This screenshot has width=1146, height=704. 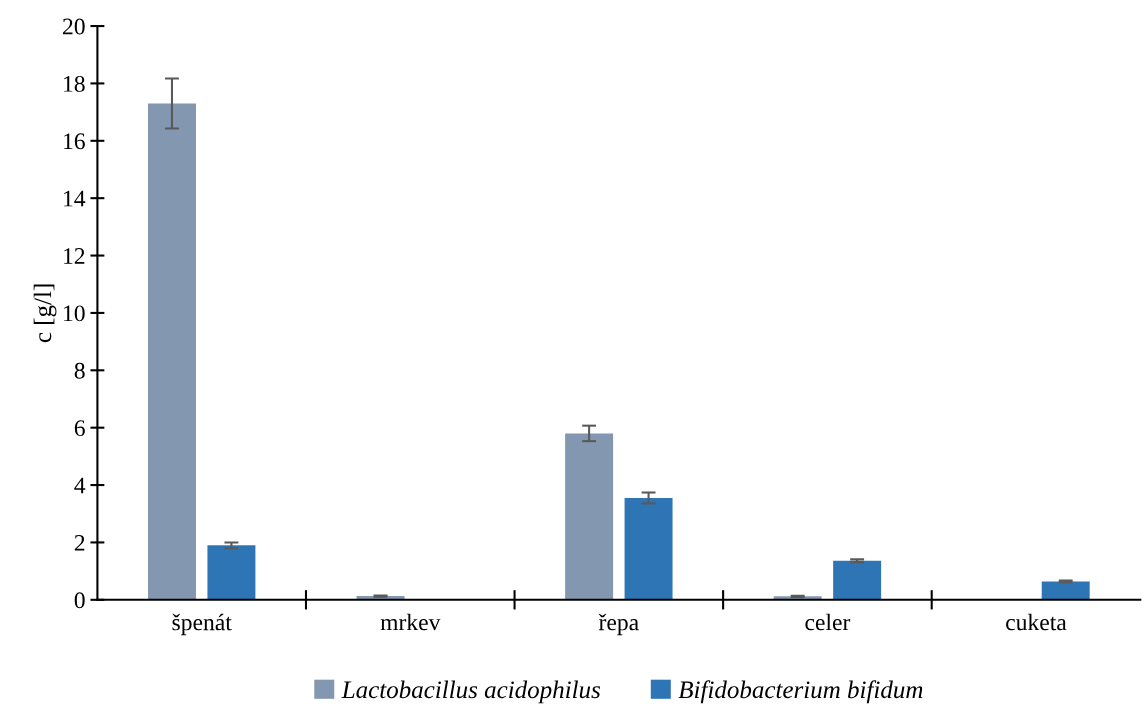 I want to click on legend-label: Bifidobacterium bifidum, so click(x=800, y=692).